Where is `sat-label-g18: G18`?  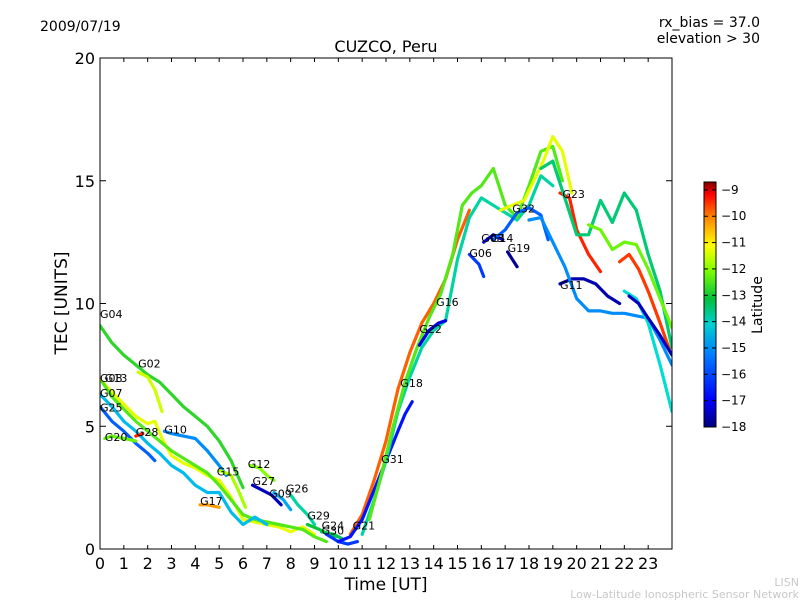 sat-label-g18: G18 is located at coordinates (411, 383).